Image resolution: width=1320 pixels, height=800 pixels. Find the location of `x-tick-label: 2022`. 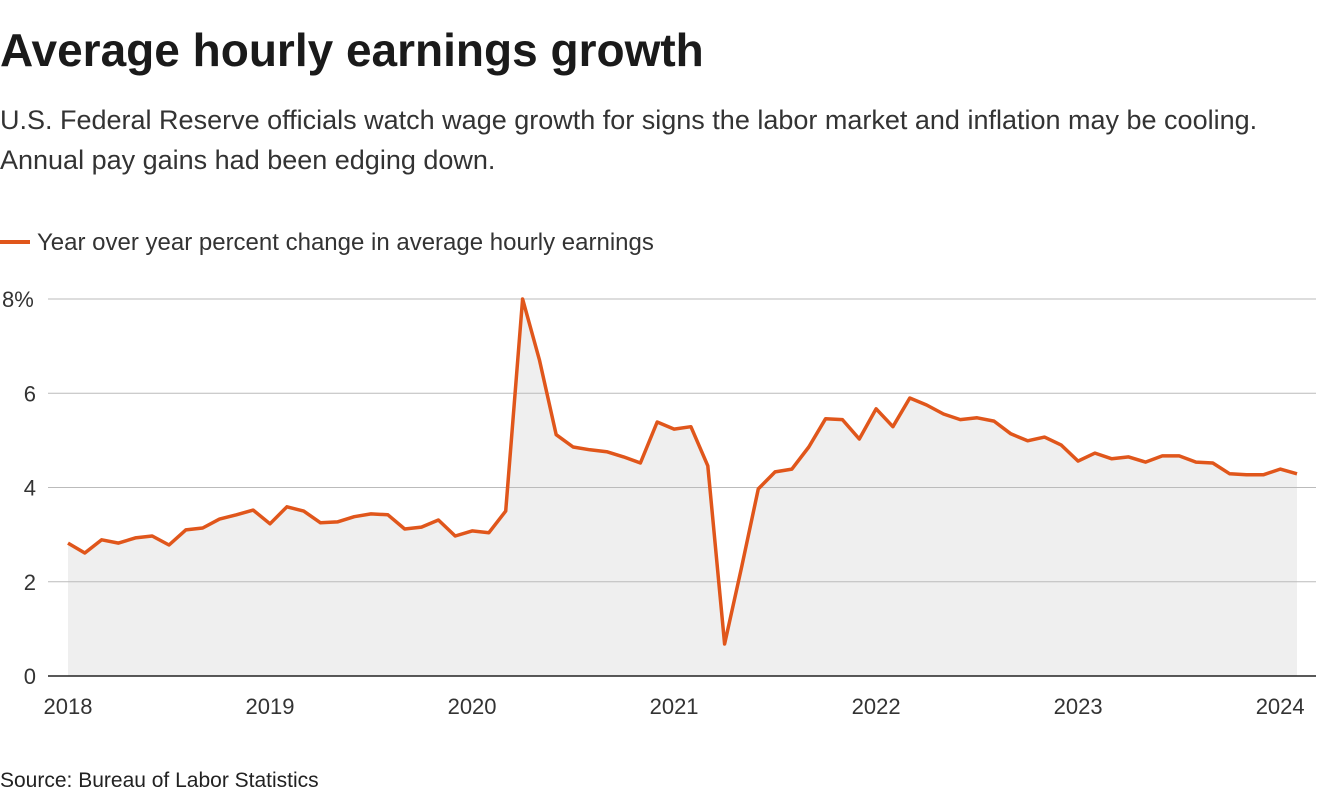

x-tick-label: 2022 is located at coordinates (876, 706).